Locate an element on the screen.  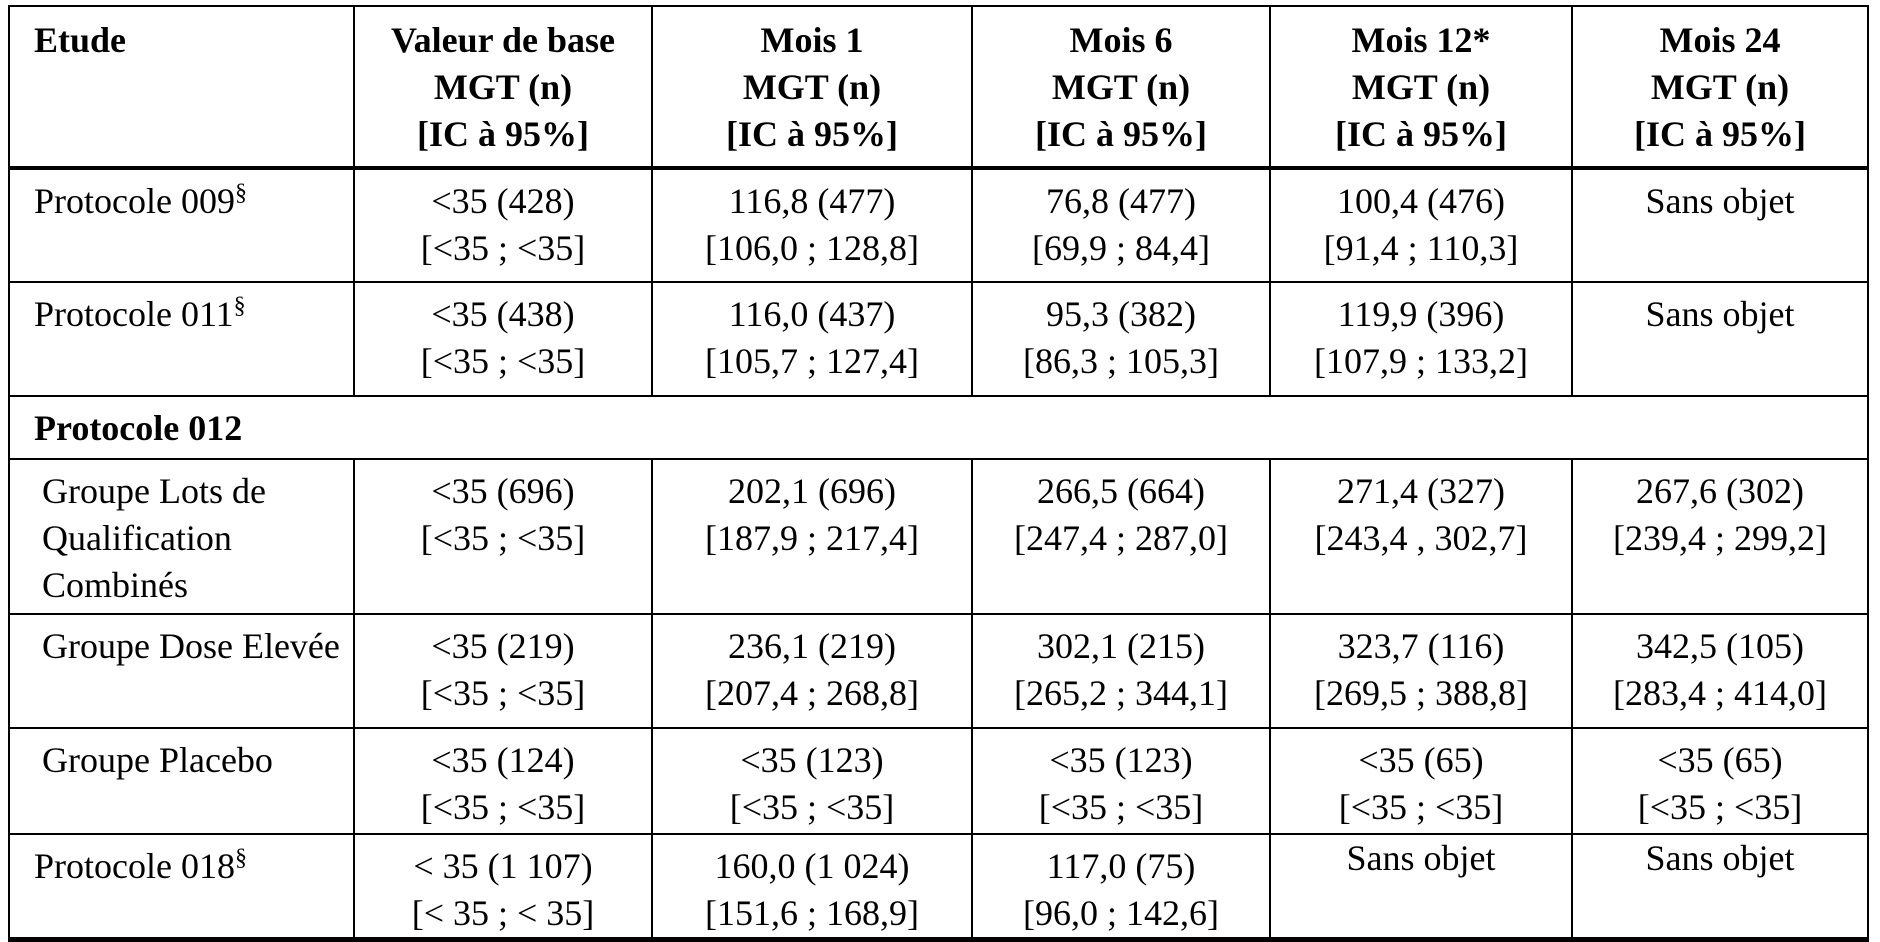
cell-ci: [91,4 ; 110,3] is located at coordinates (1421, 248).